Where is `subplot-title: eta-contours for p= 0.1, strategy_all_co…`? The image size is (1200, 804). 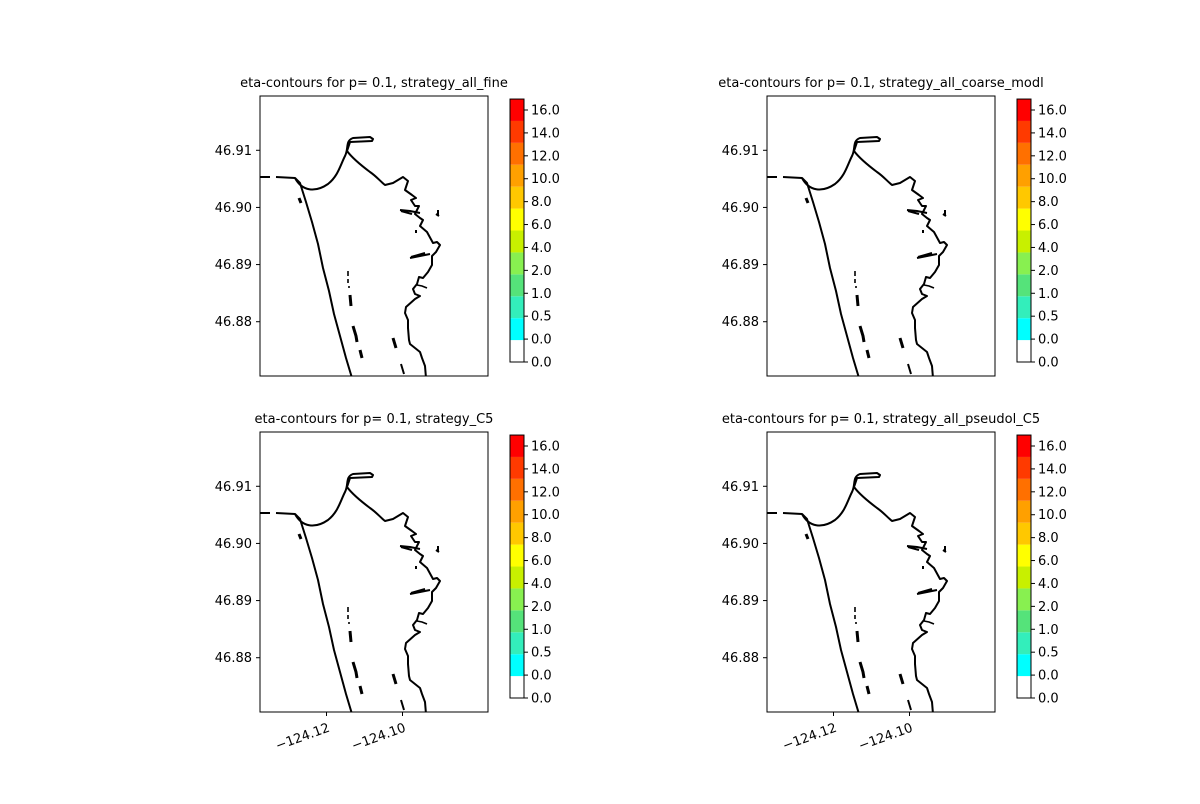 subplot-title: eta-contours for p= 0.1, strategy_all_co… is located at coordinates (880, 83).